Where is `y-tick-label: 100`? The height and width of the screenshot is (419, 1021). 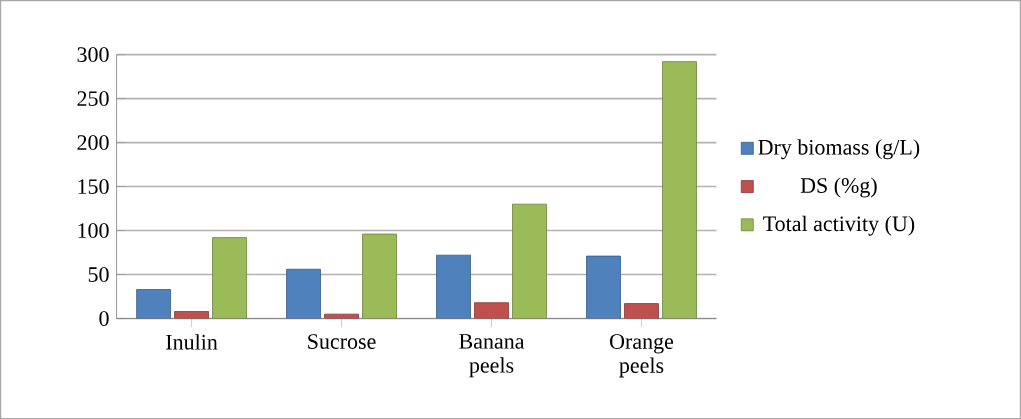 y-tick-label: 100 is located at coordinates (93, 230).